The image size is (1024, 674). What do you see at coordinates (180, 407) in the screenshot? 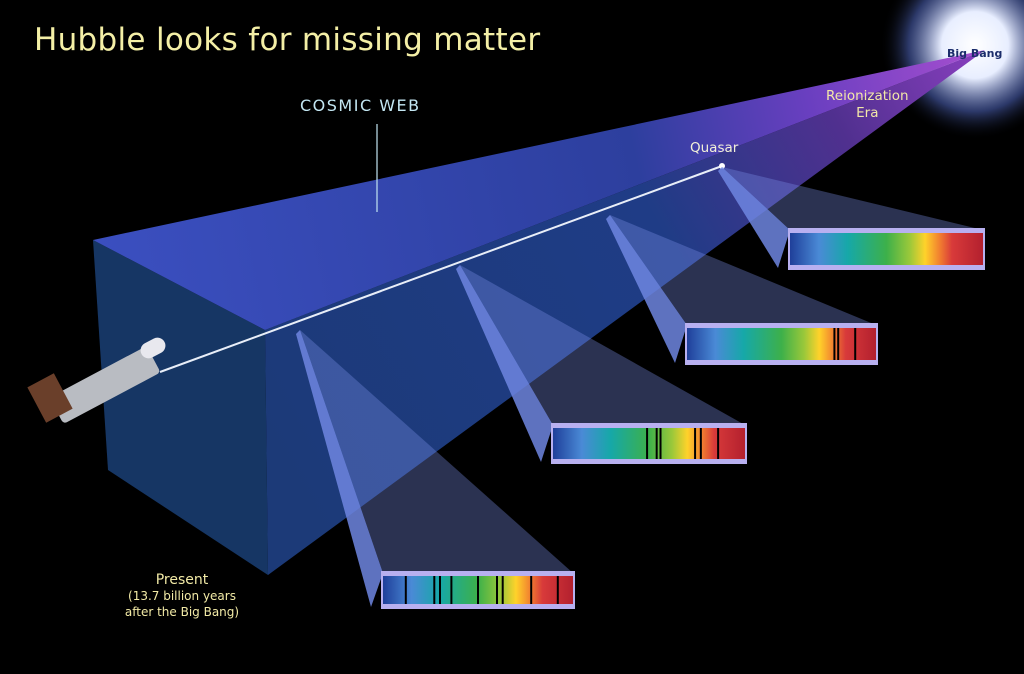
I see `cosmic-web-front-face` at bounding box center [180, 407].